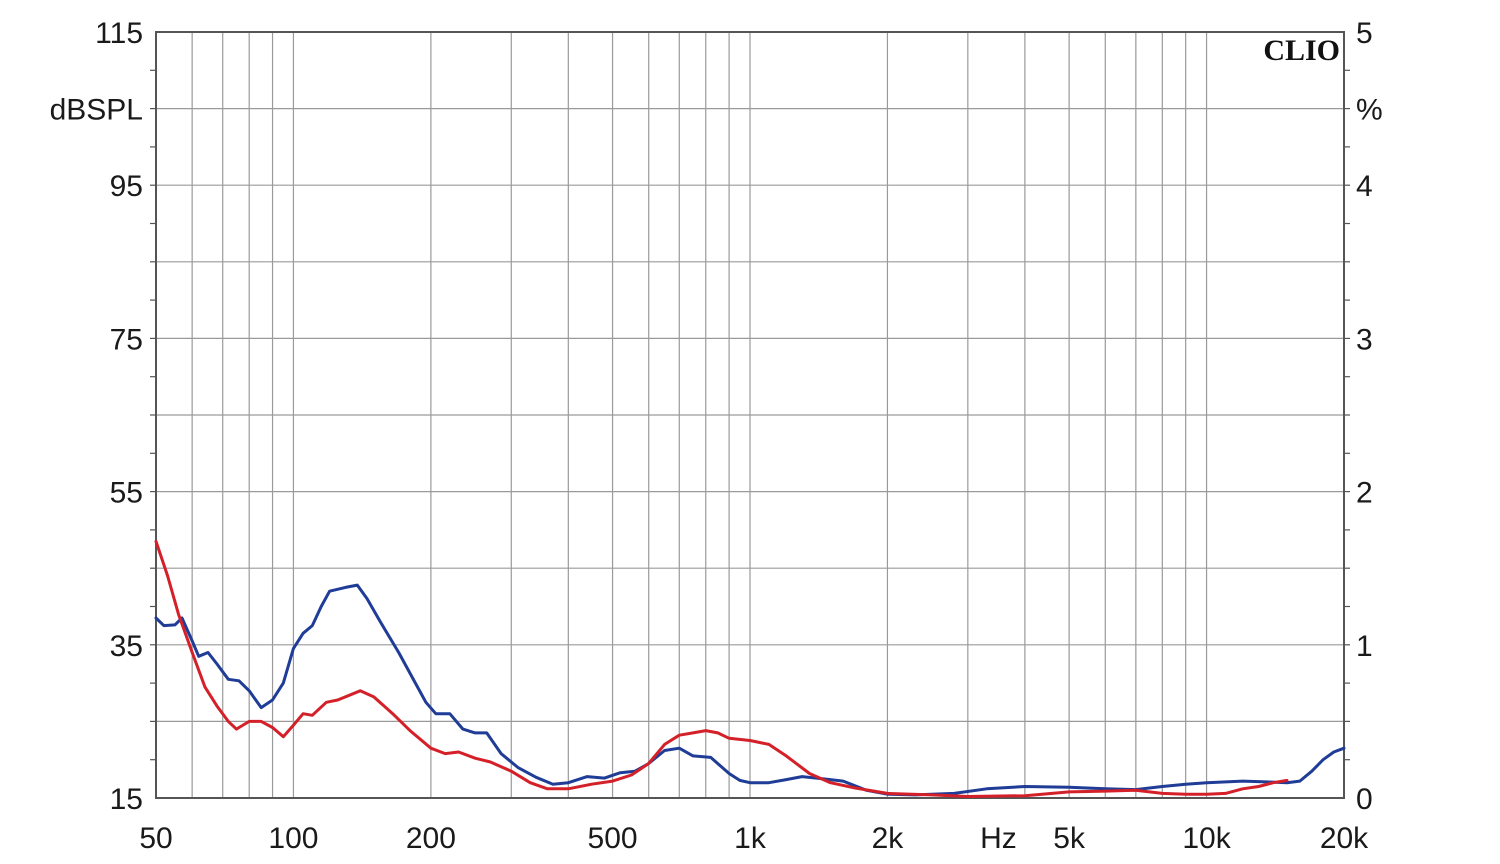 The height and width of the screenshot is (864, 1500). I want to click on right-tick-label: 2, so click(1364, 493).